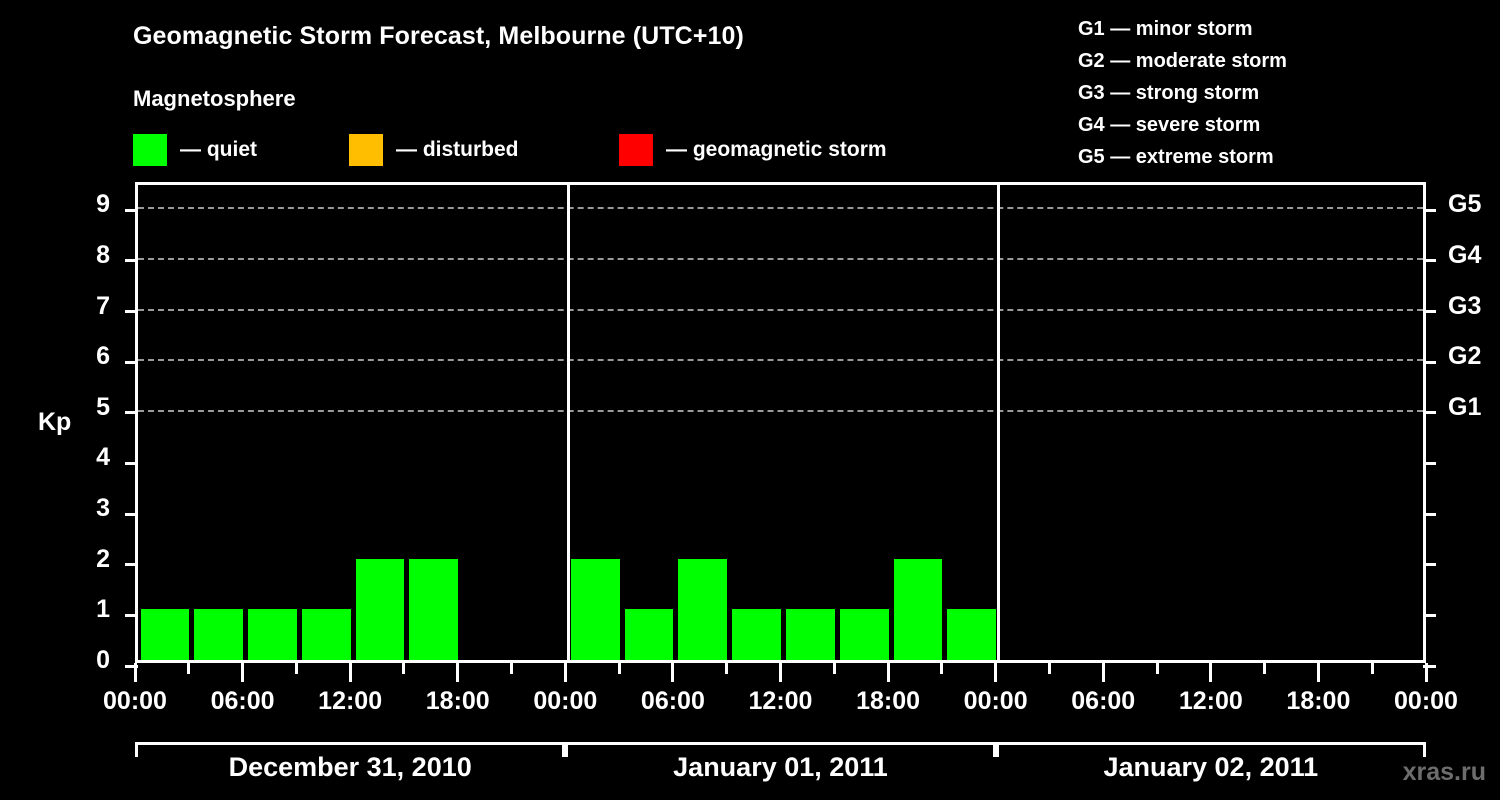 The image size is (1500, 800). I want to click on y-tick-label-4: 4, so click(103, 457).